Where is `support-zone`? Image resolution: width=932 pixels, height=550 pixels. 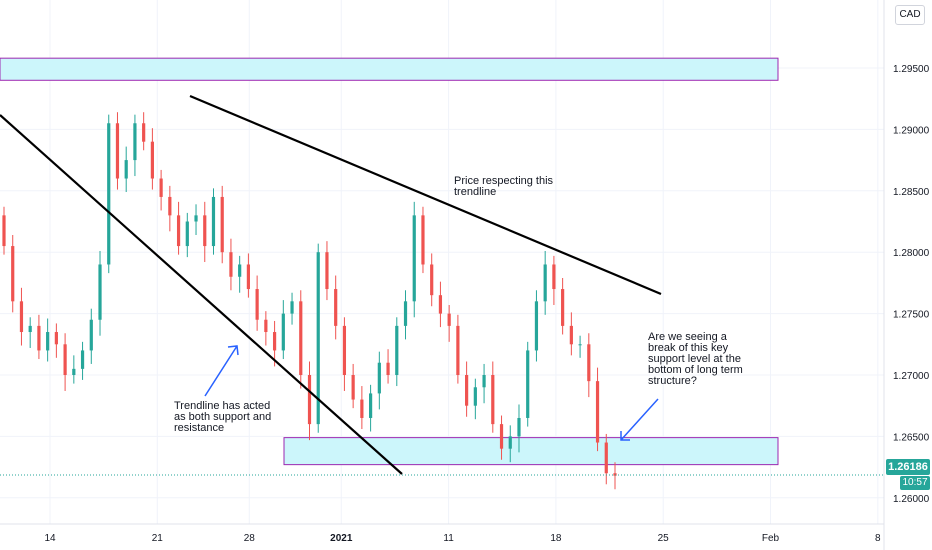
support-zone is located at coordinates (531, 451).